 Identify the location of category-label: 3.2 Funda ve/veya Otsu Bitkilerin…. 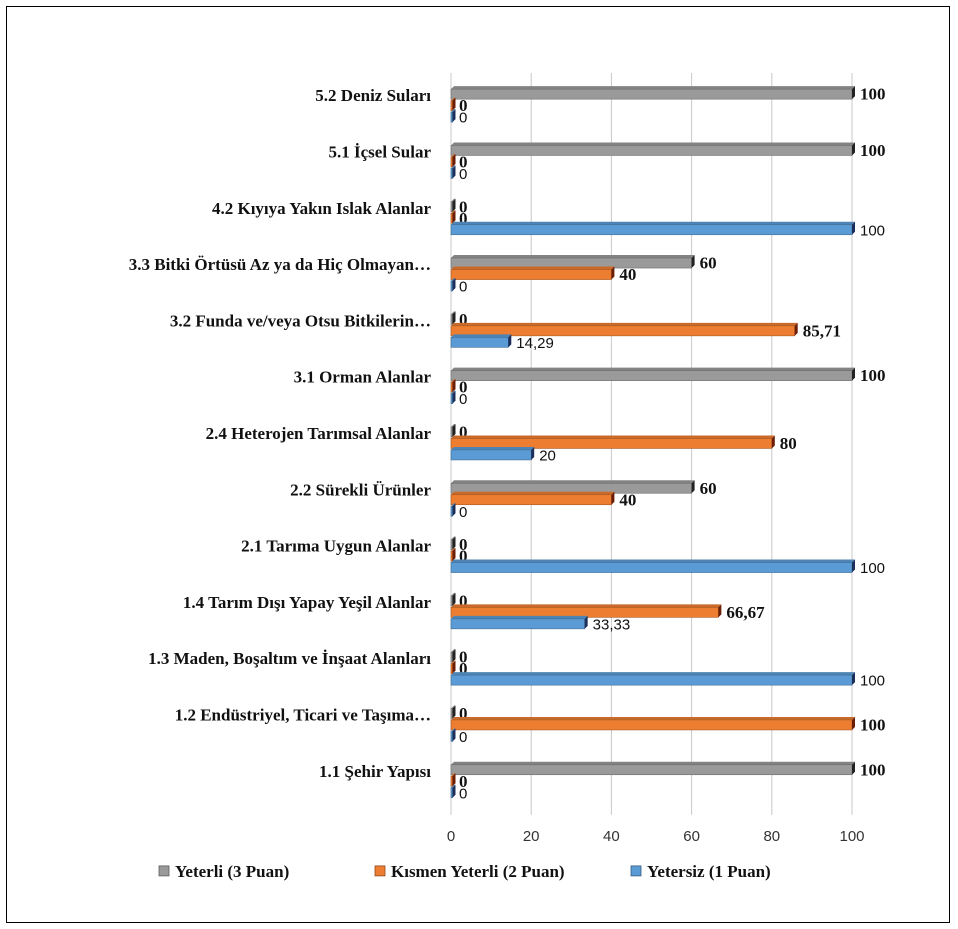
(300, 320).